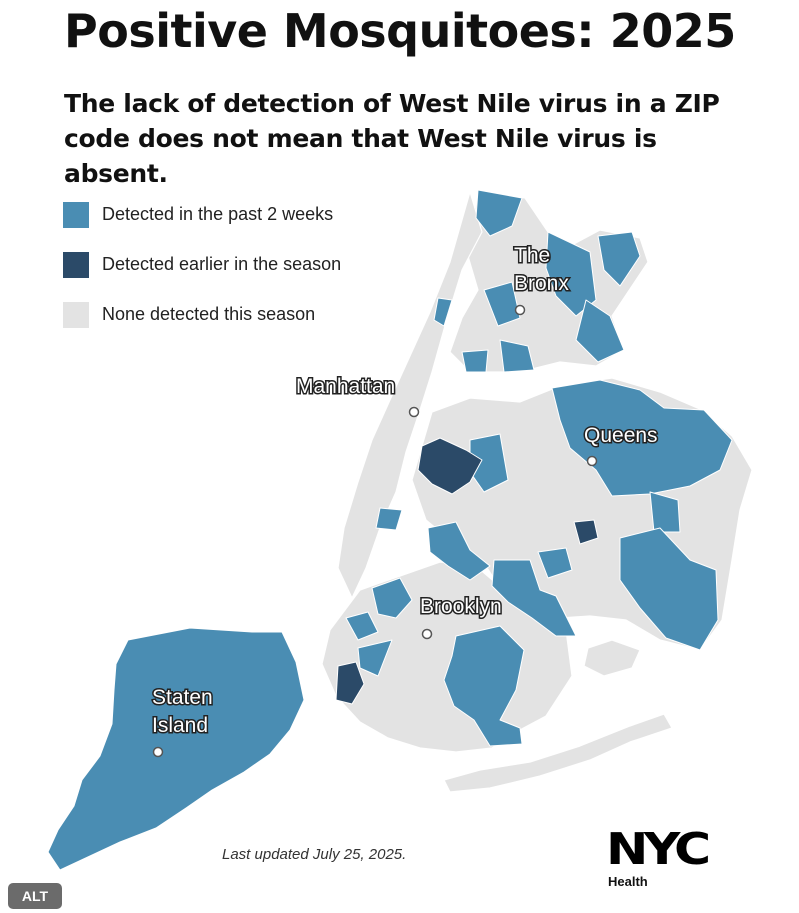 This screenshot has width=799, height=913. Describe the element at coordinates (180, 725) in the screenshot. I see `staten-island-label-line2: Island` at that location.